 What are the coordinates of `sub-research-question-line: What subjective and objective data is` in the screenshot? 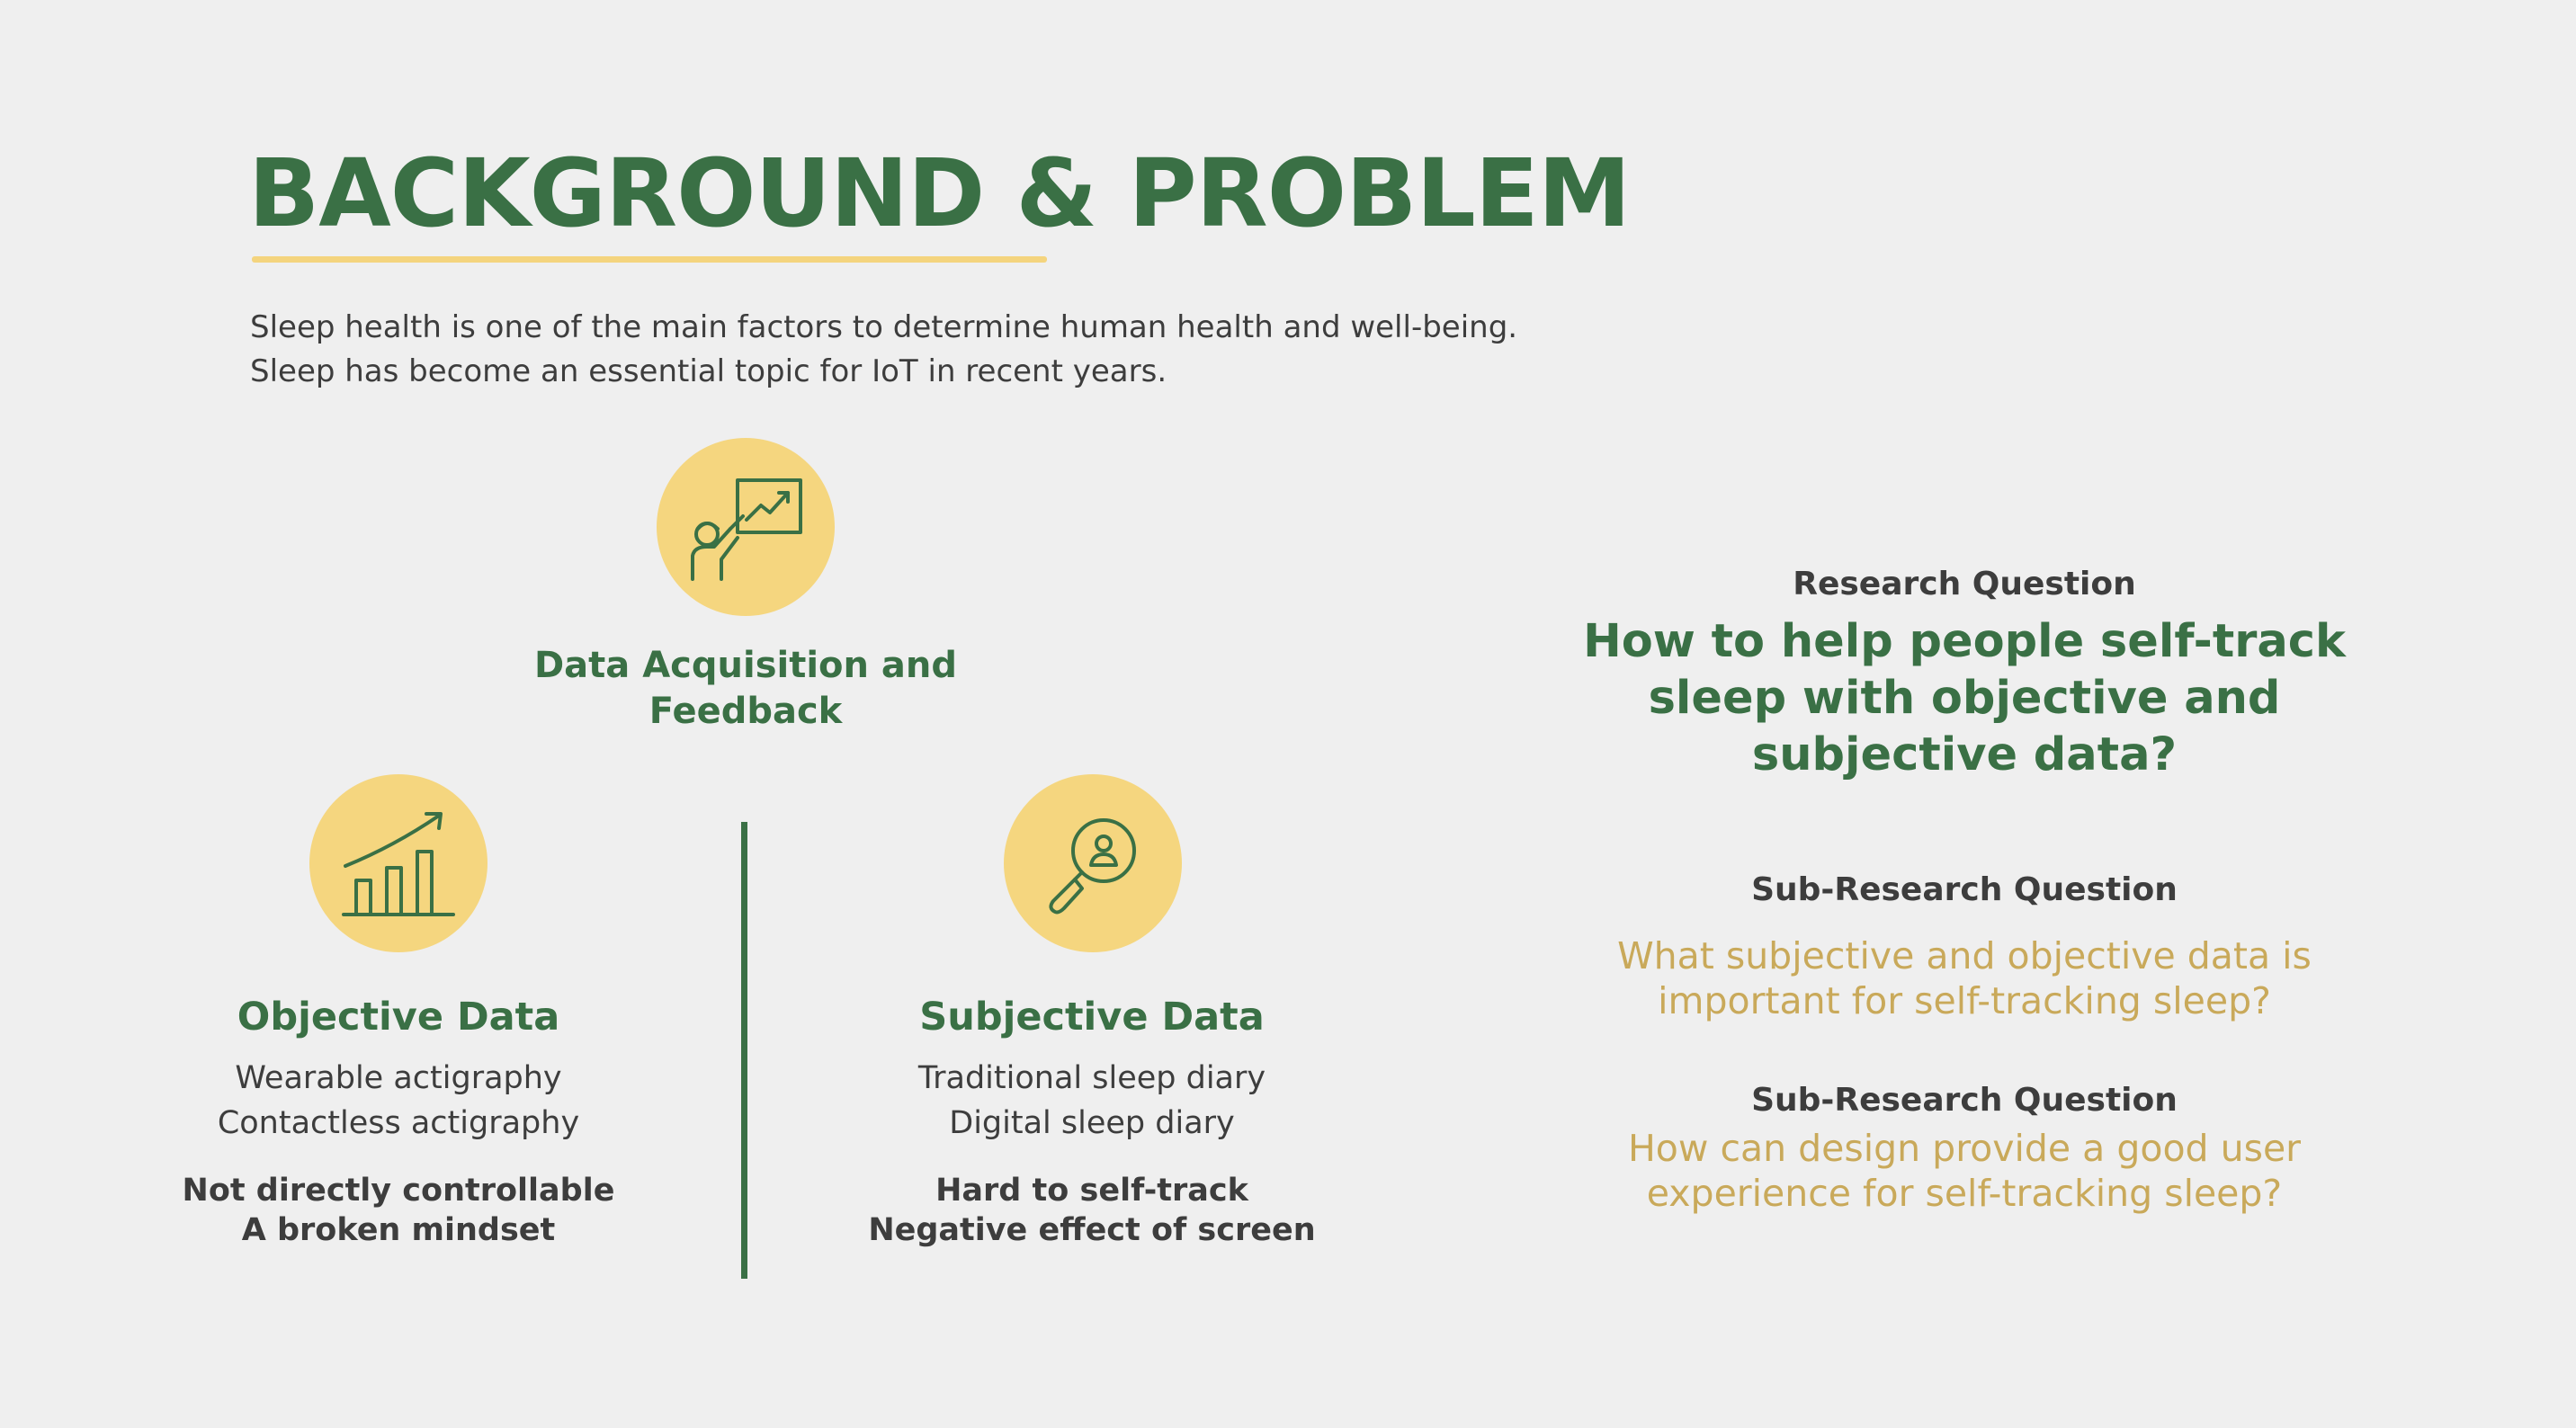 It's located at (1964, 955).